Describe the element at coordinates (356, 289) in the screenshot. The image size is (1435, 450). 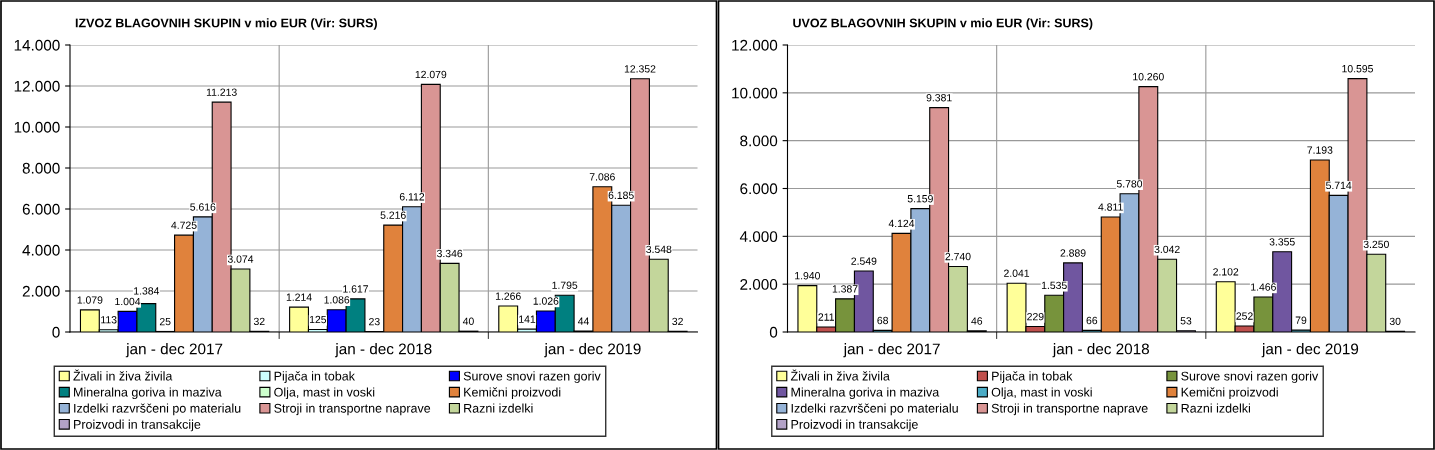
I see `data-label: 1.617` at that location.